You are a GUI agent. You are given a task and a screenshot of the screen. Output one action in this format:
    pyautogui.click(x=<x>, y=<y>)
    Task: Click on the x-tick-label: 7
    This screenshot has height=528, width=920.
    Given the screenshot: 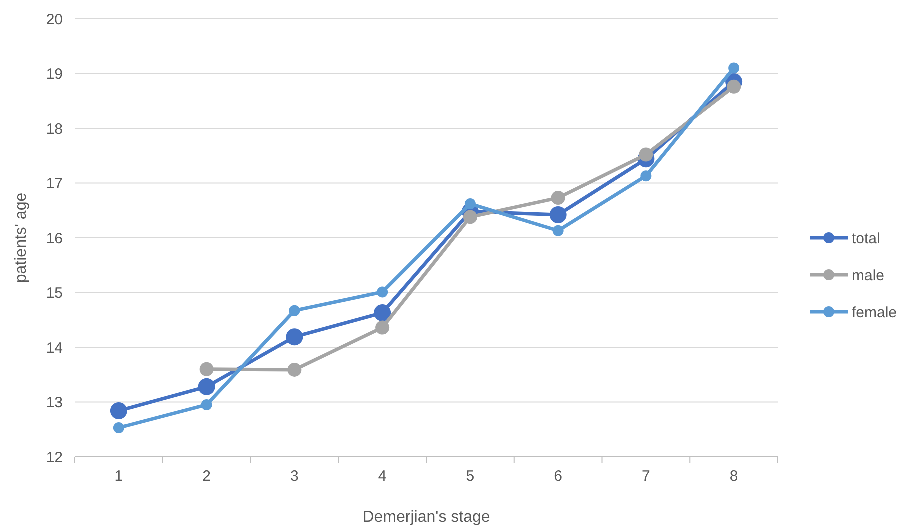 What is the action you would take?
    pyautogui.click(x=646, y=476)
    